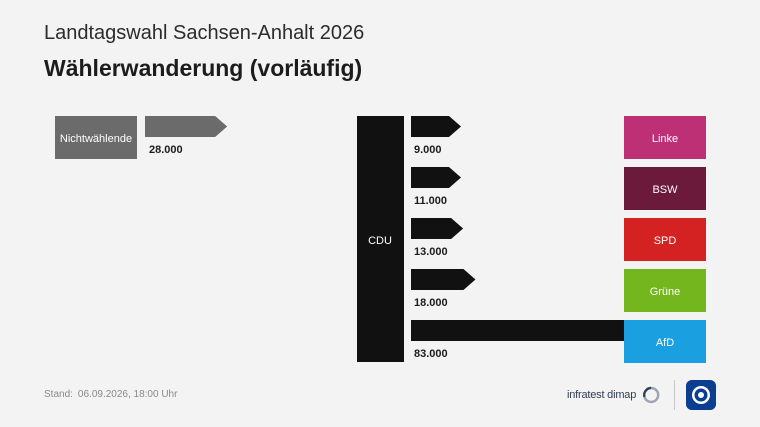  I want to click on party-box-grüne, so click(665, 290).